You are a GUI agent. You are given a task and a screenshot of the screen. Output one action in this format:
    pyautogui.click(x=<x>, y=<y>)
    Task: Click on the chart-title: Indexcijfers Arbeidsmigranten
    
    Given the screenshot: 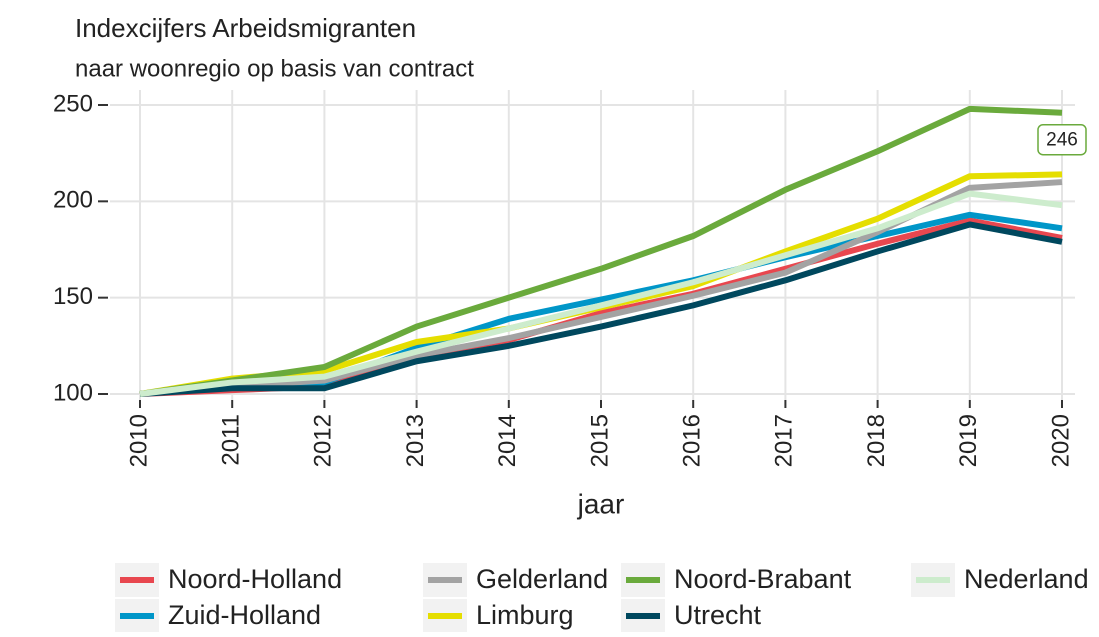 What is the action you would take?
    pyautogui.click(x=245, y=28)
    